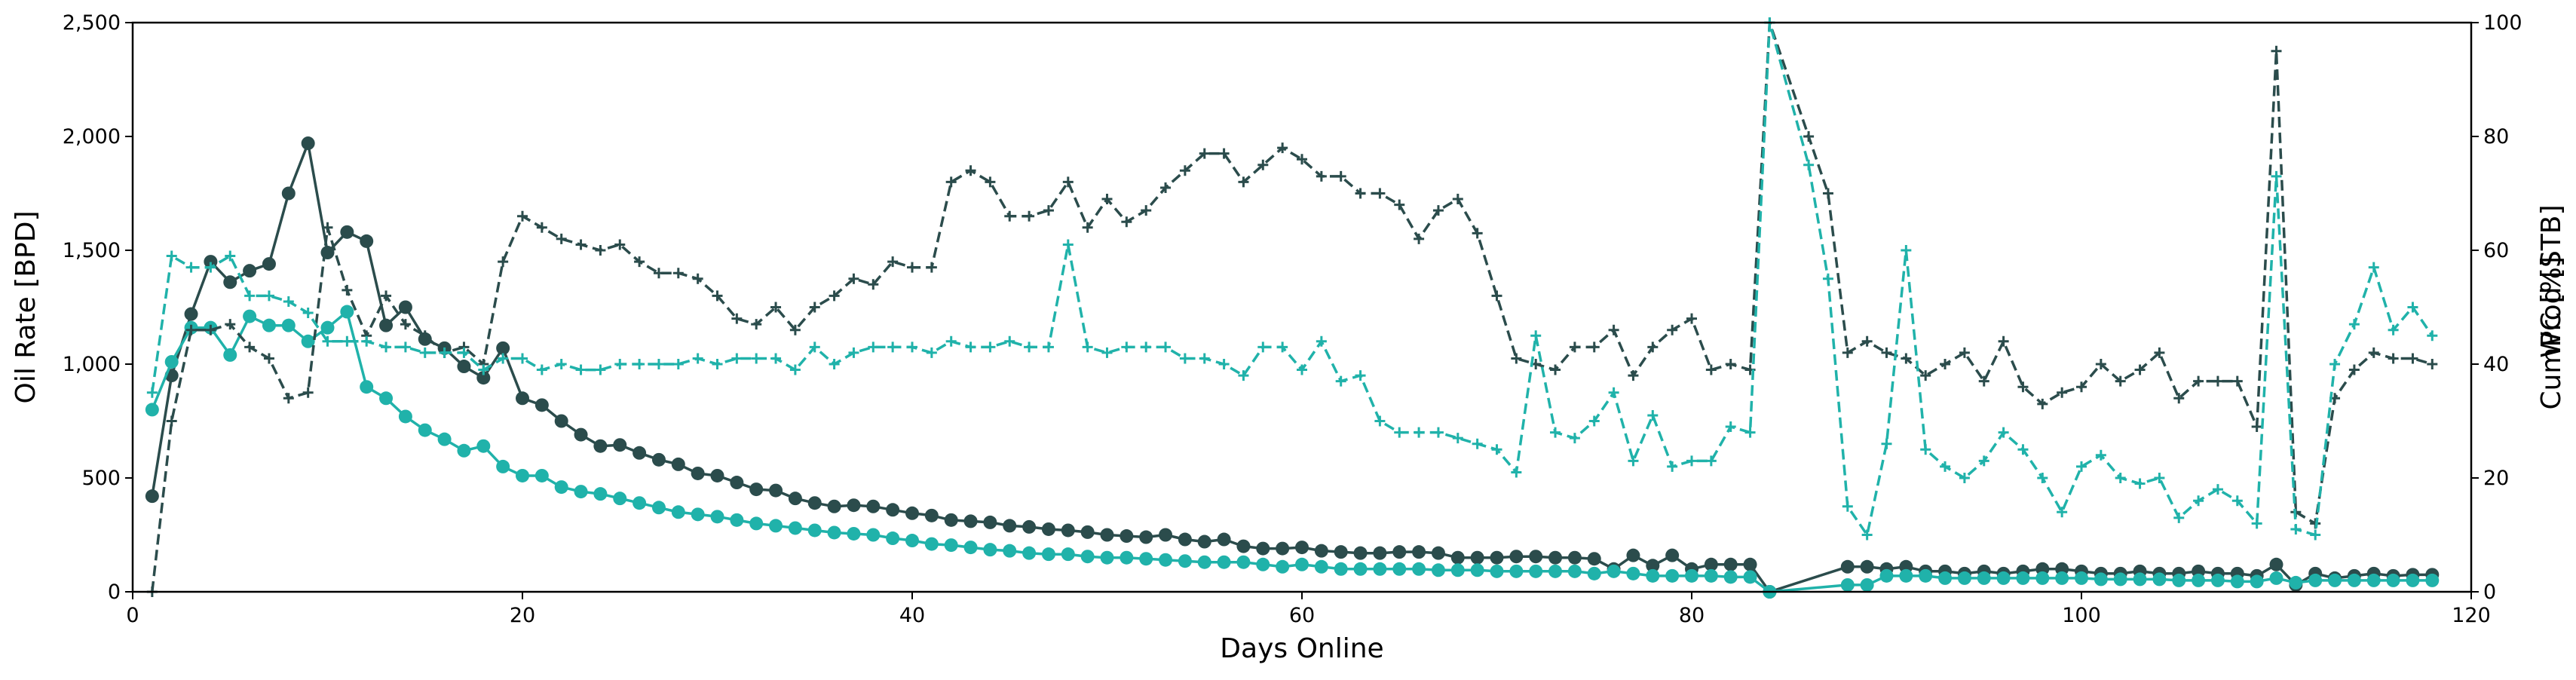 The width and height of the screenshot is (2576, 680). Describe the element at coordinates (2551, 306) in the screenshot. I see `y-right-axis-label-overlap: CumProd [STB]` at that location.